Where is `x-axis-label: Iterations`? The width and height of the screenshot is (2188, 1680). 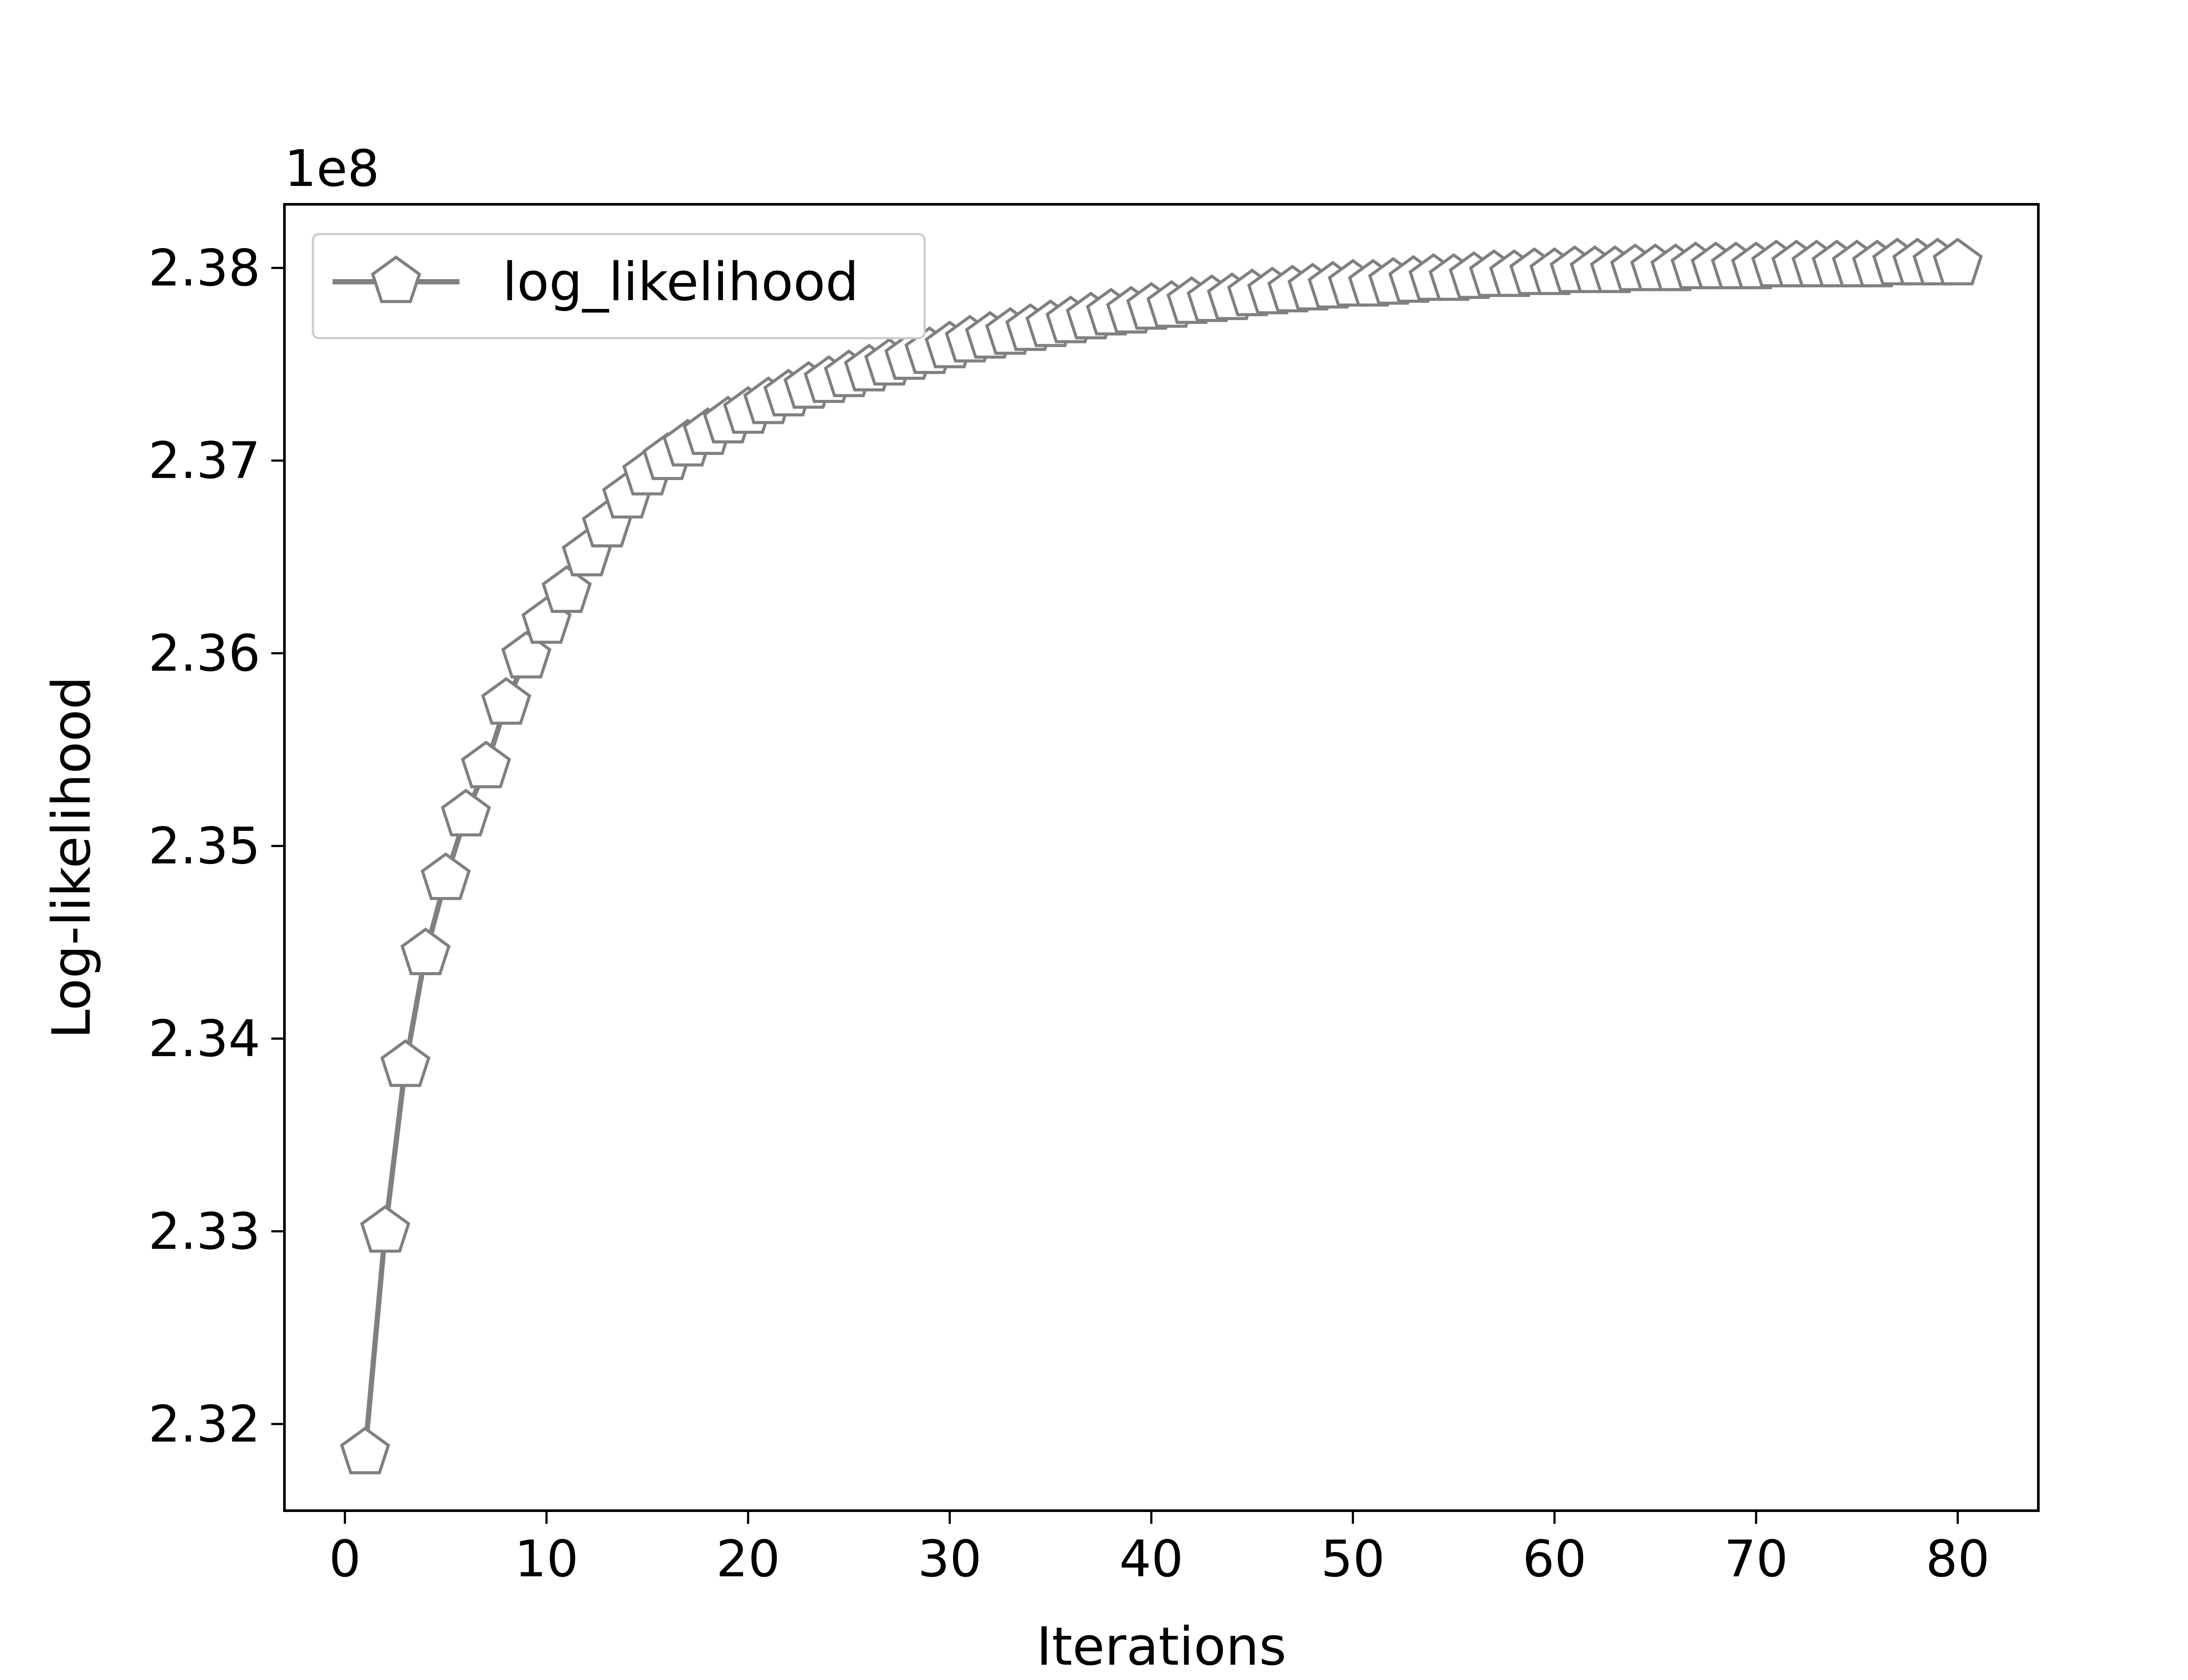
x-axis-label: Iterations is located at coordinates (1161, 1647).